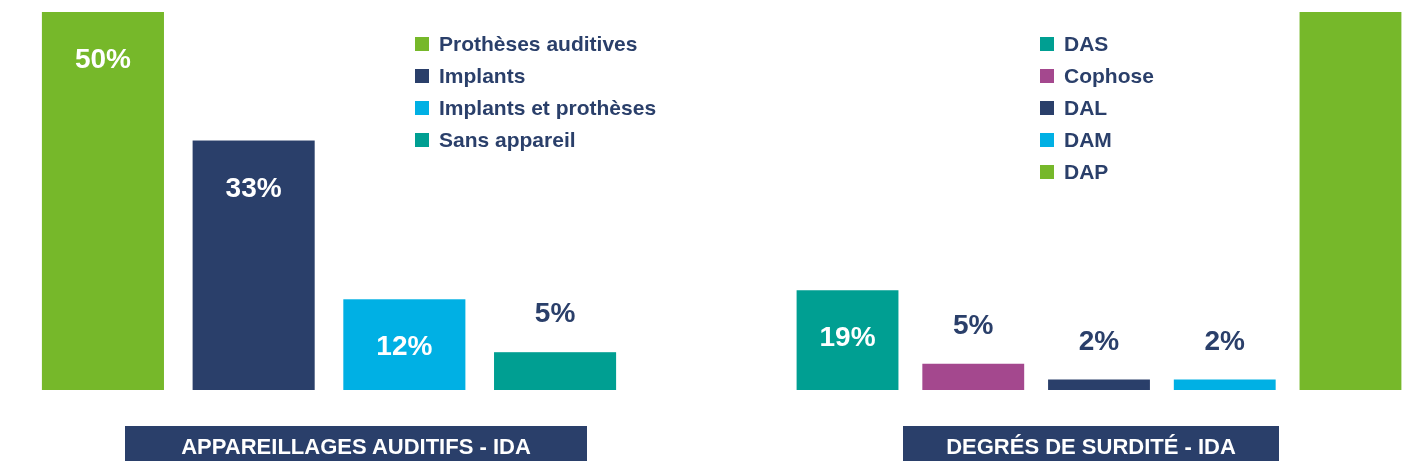 The image size is (1405, 461). I want to click on legend-label: Sans appareil, so click(507, 139).